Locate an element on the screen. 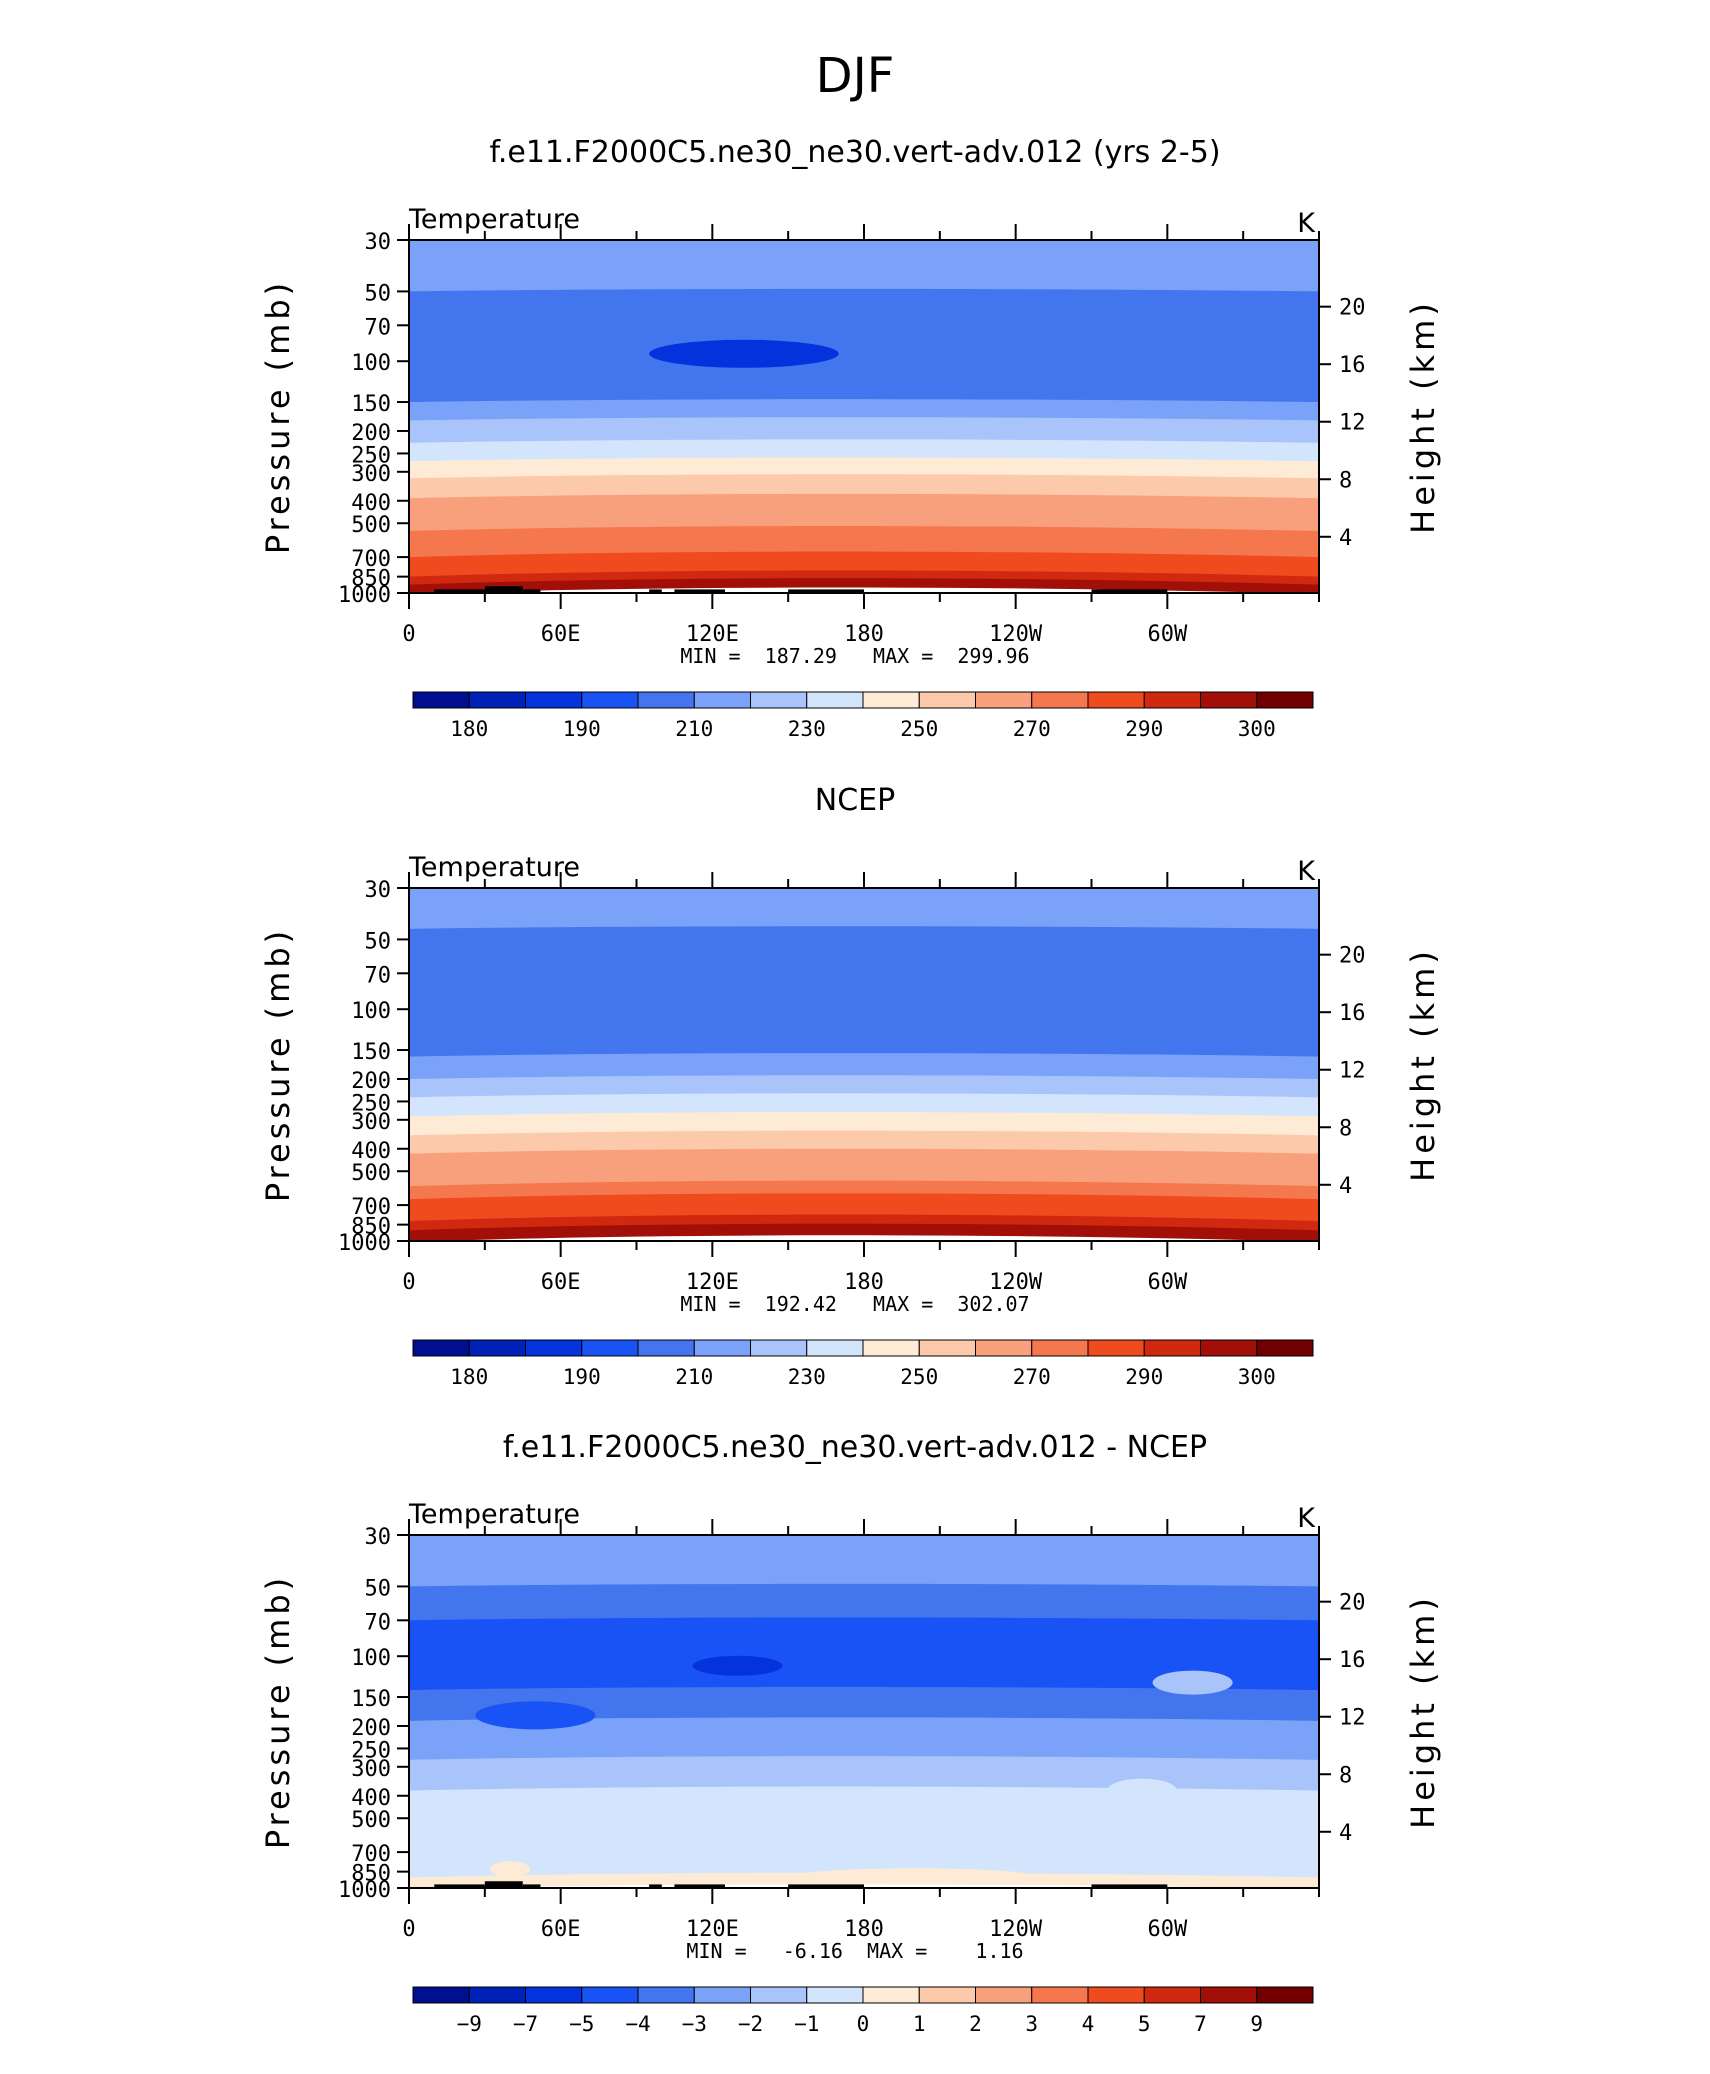 This screenshot has width=1710, height=2074. y-tick-label: 30 is located at coordinates (378, 242).